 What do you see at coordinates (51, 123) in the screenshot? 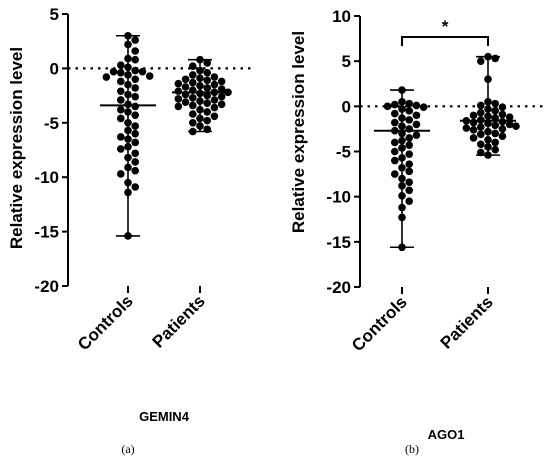
I see `y-tick-label-a-2: -5` at bounding box center [51, 123].